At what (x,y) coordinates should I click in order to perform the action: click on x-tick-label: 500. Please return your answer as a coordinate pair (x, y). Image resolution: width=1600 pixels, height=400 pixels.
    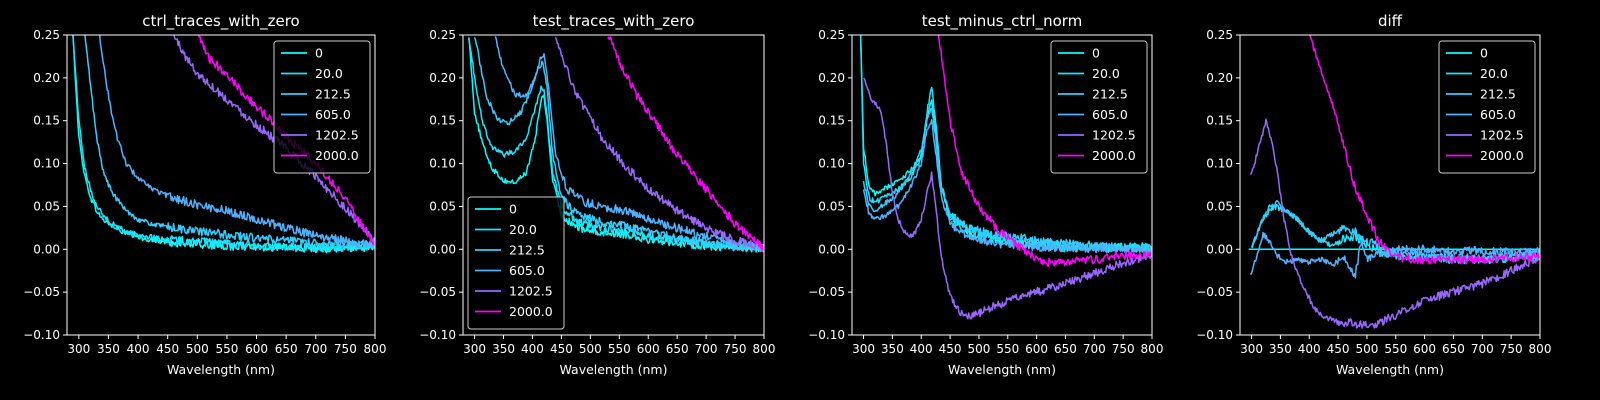
    Looking at the image, I should click on (590, 349).